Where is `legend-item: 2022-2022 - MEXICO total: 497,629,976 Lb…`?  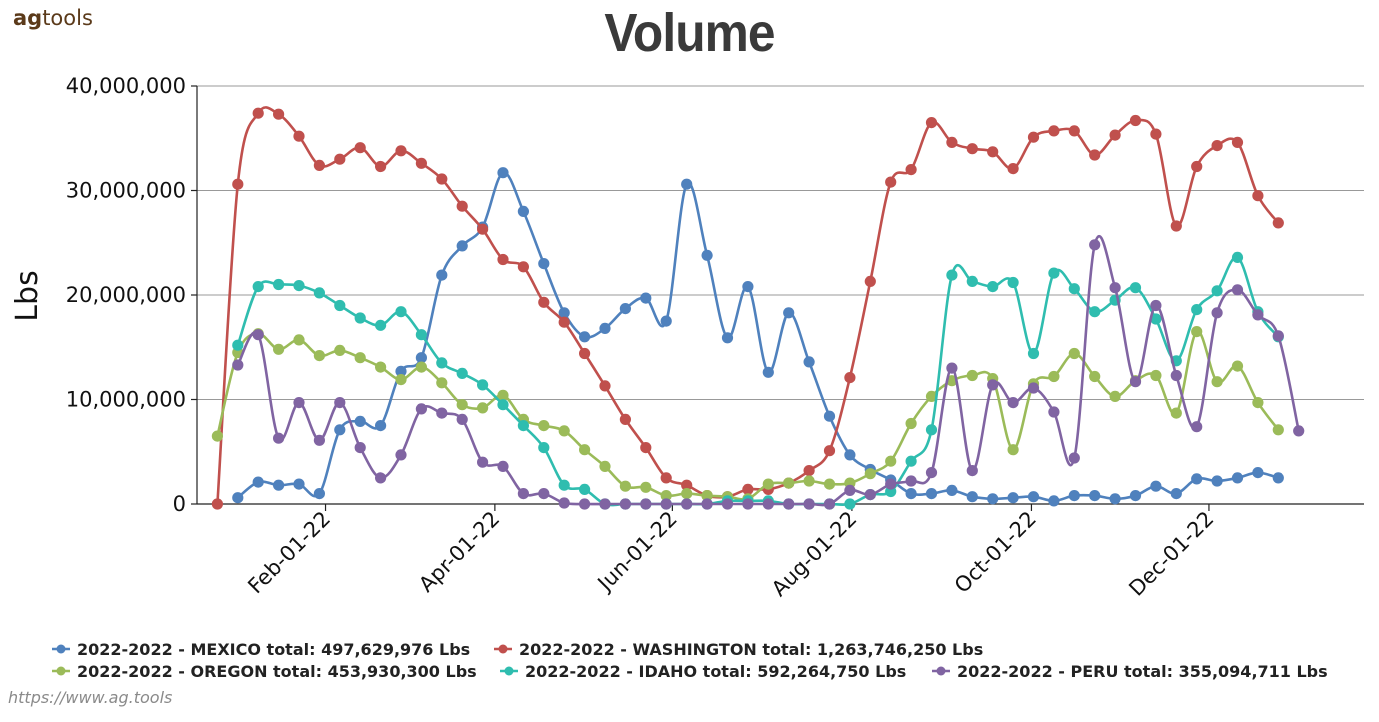 legend-item: 2022-2022 - MEXICO total: 497,629,976 Lb… is located at coordinates (261, 649).